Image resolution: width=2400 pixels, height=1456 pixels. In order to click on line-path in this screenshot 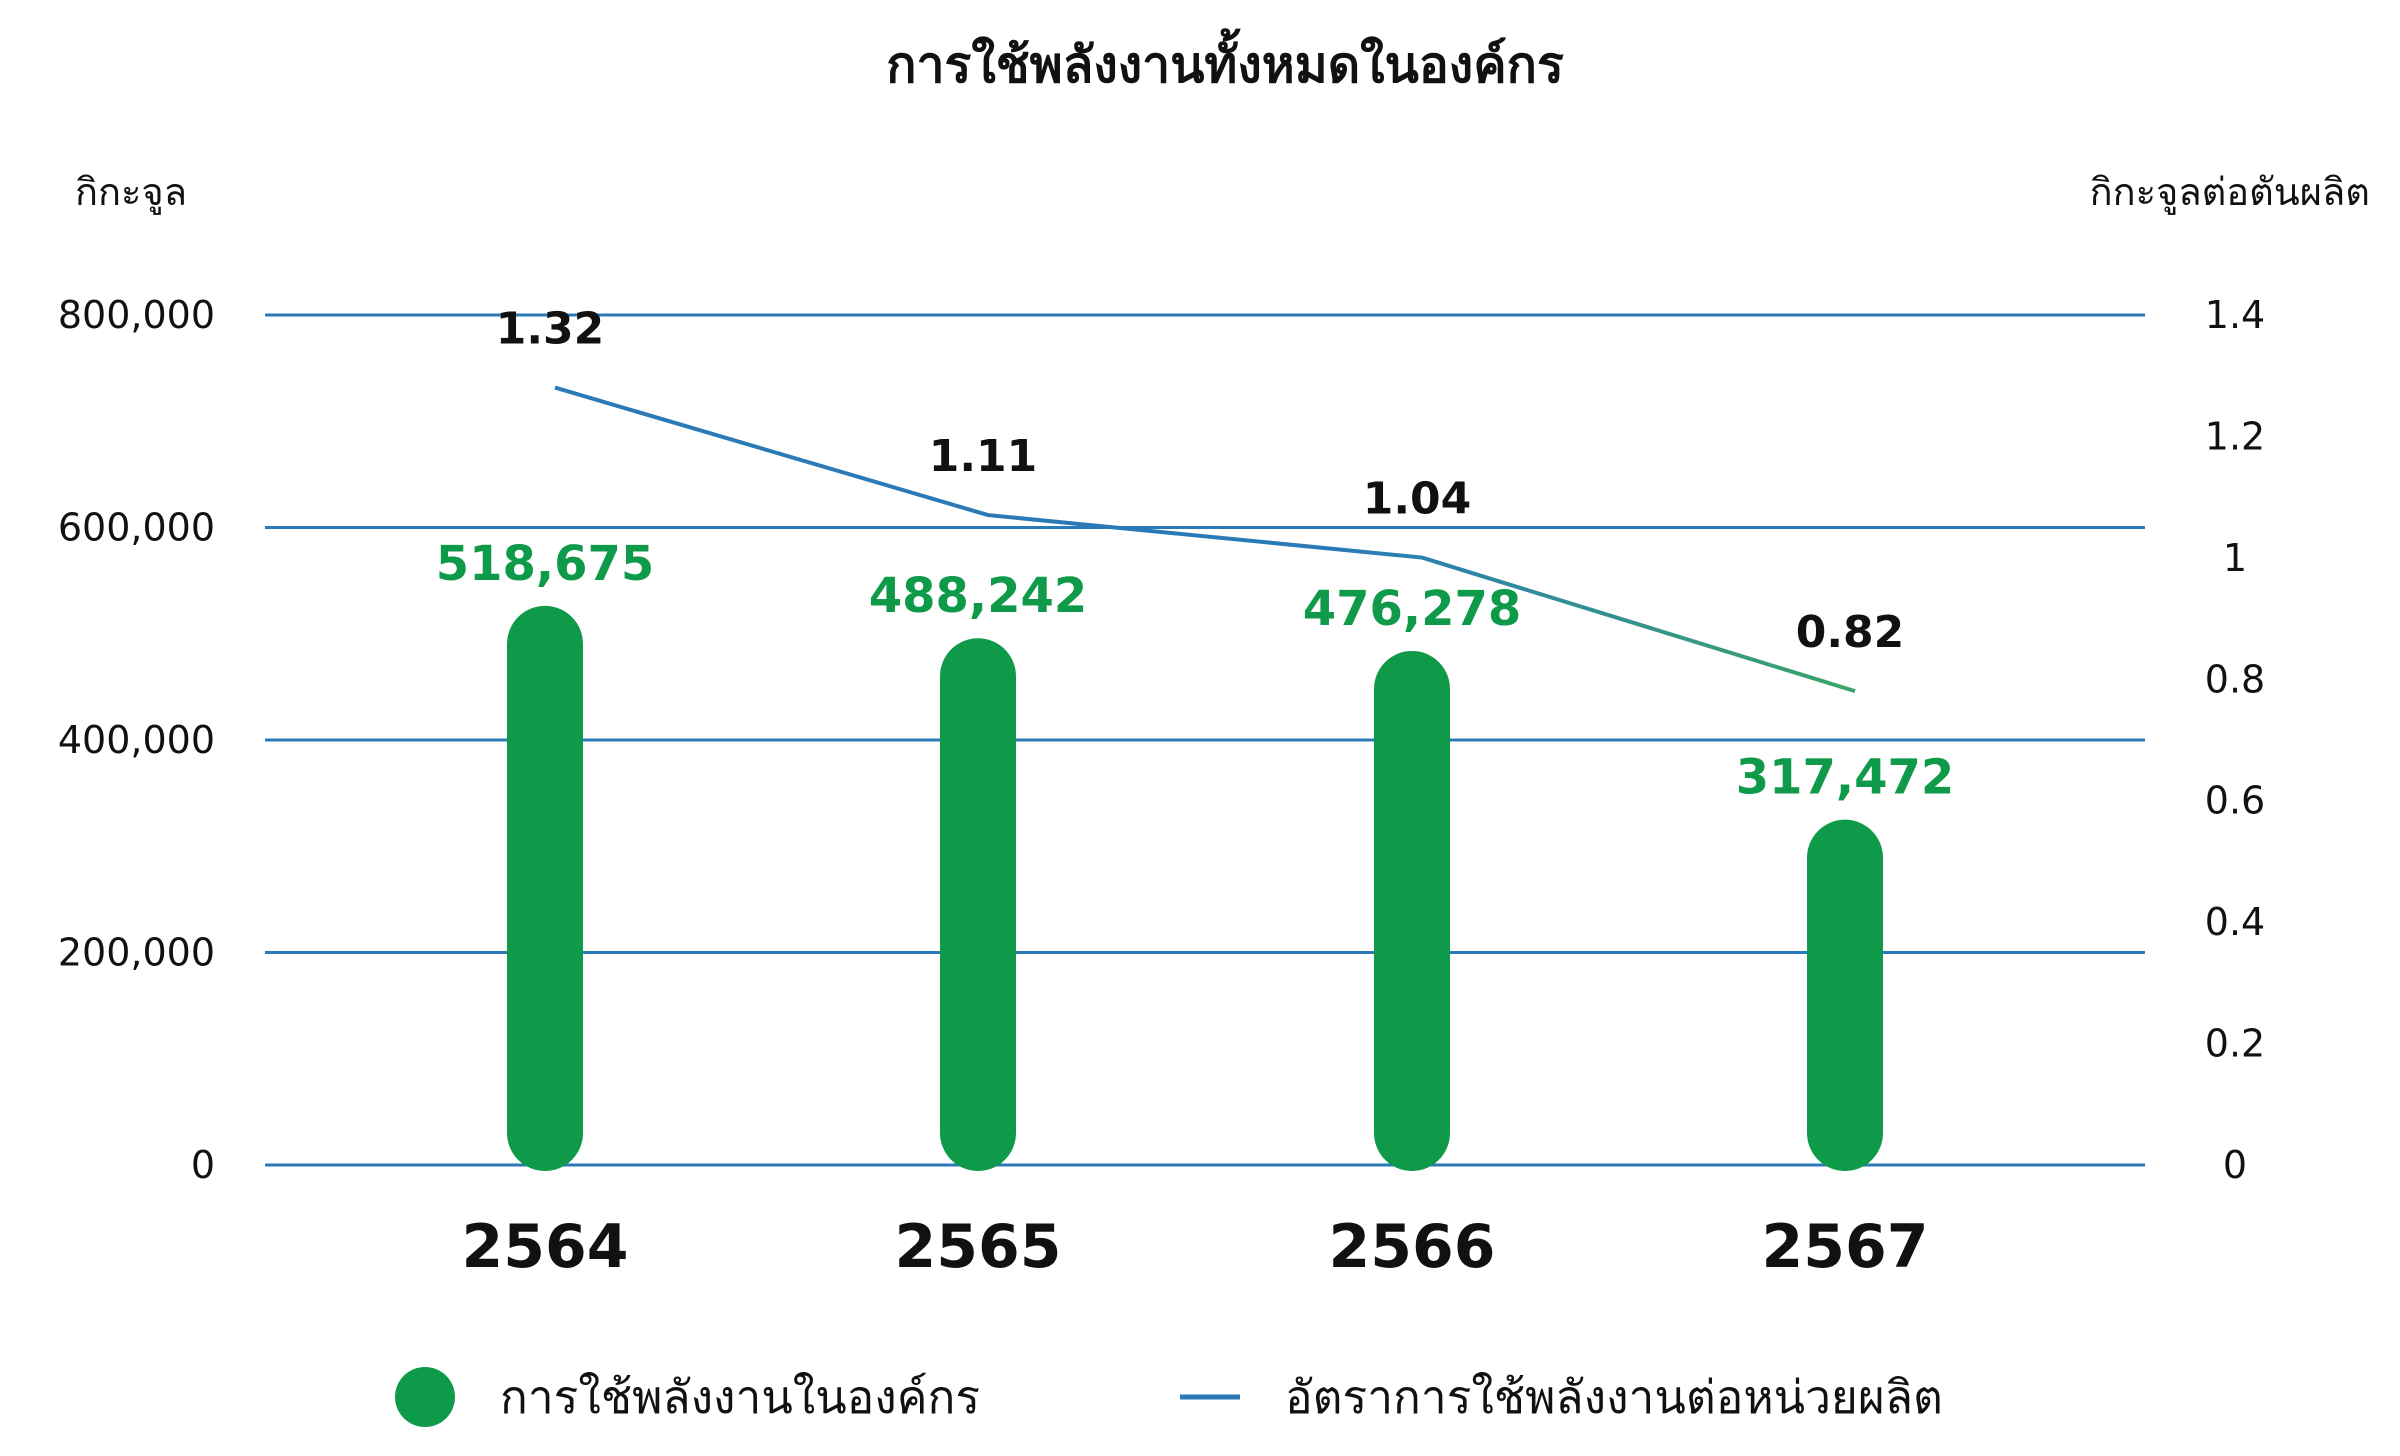, I will do `click(1205, 539)`.